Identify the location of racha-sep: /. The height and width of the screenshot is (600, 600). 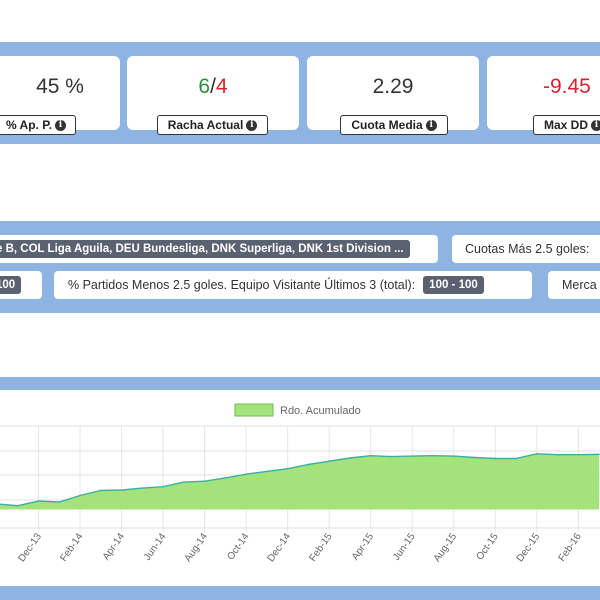
(213, 86).